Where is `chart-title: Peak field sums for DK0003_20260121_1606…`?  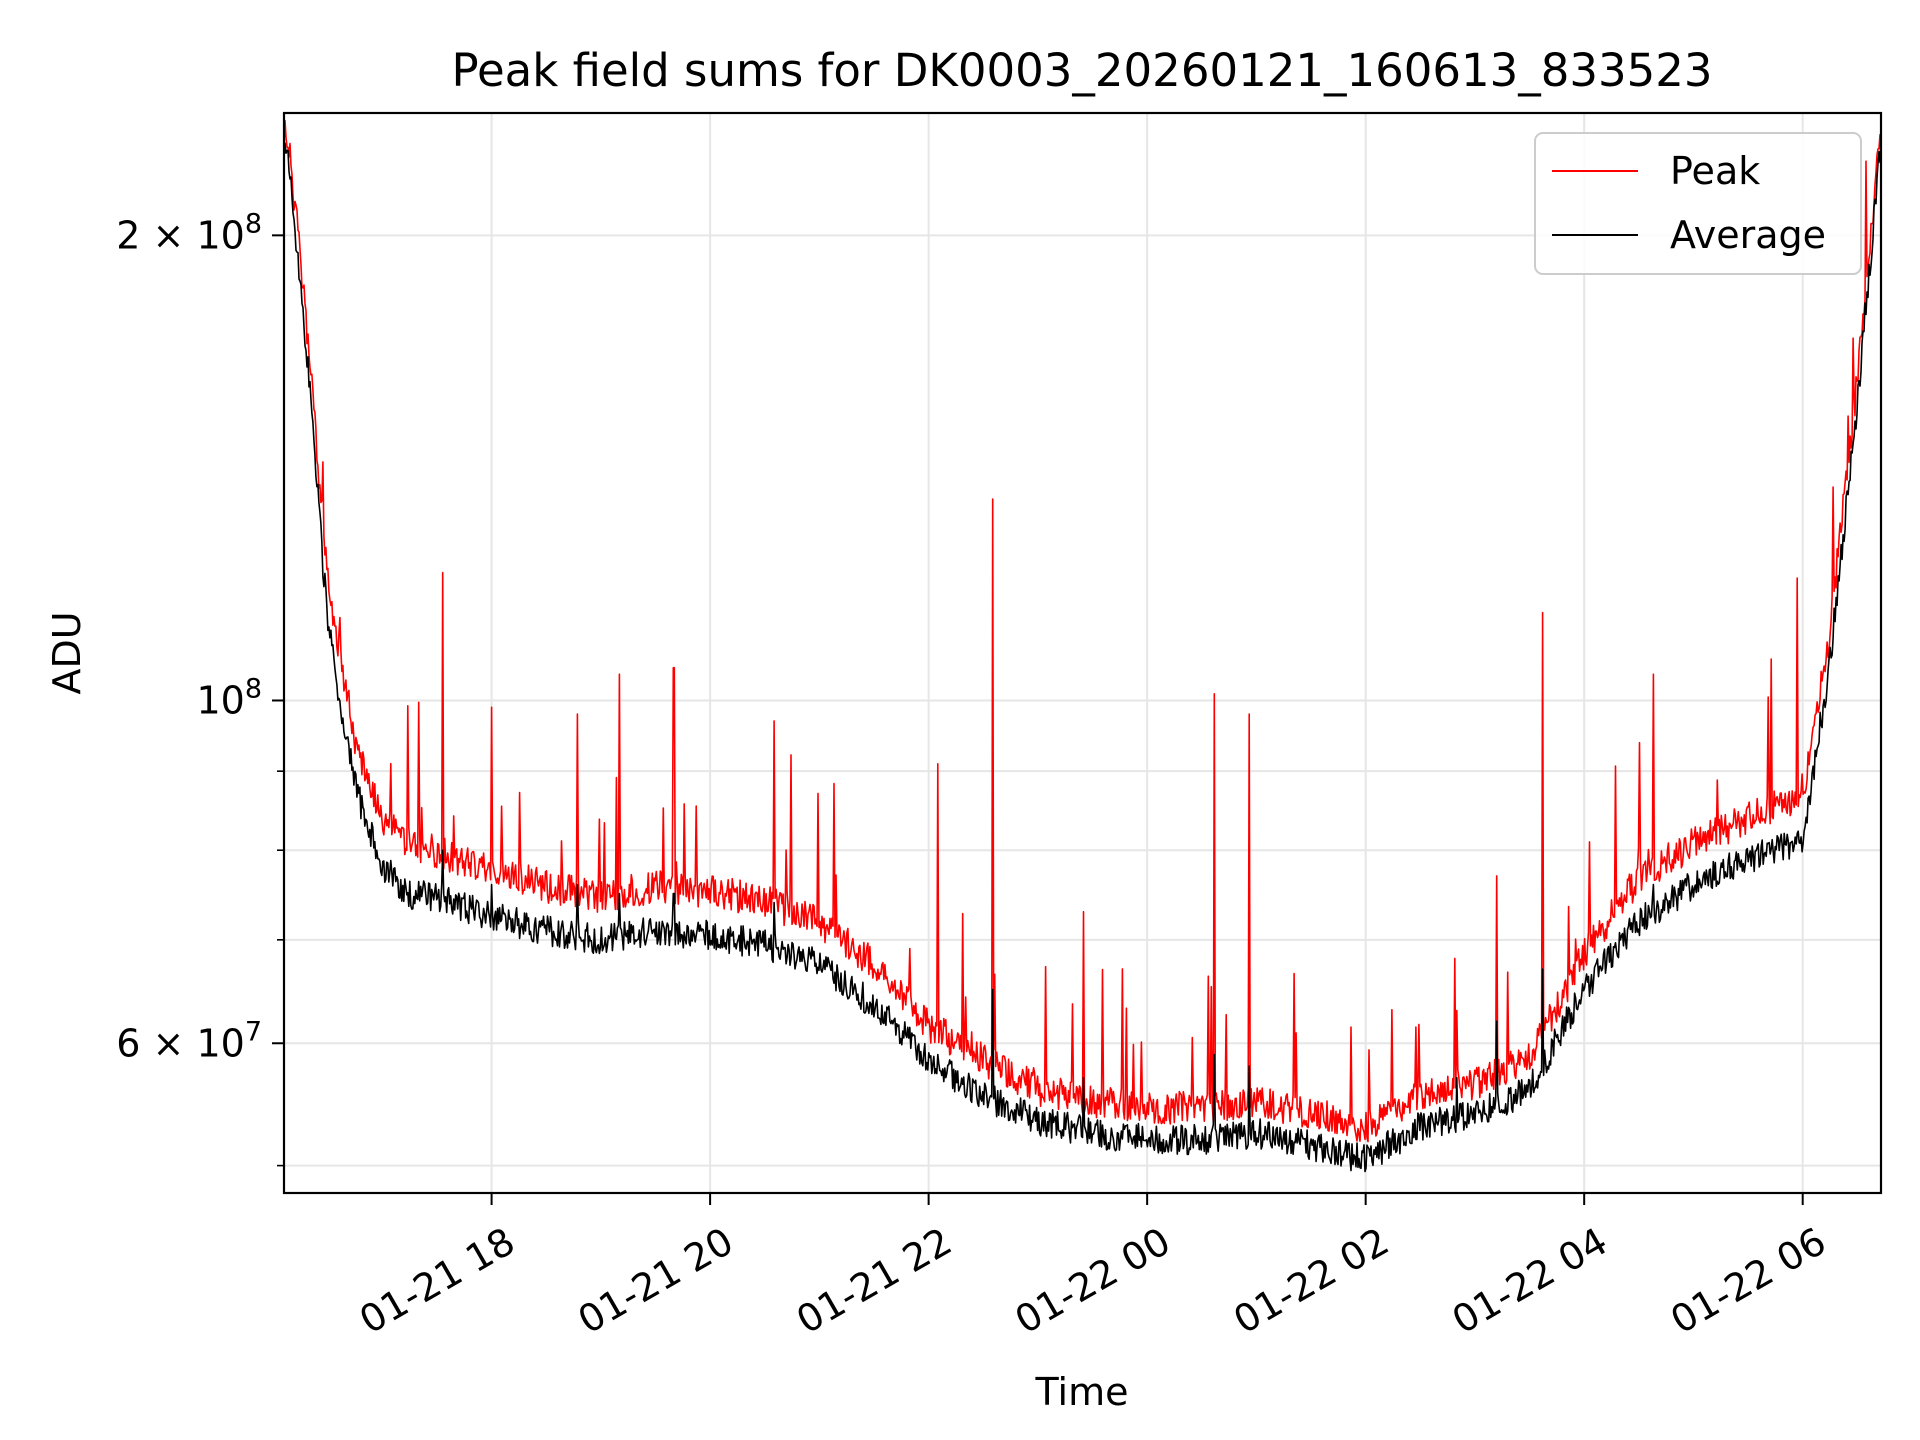
chart-title: Peak field sums for DK0003_20260121_1606… is located at coordinates (1081, 70).